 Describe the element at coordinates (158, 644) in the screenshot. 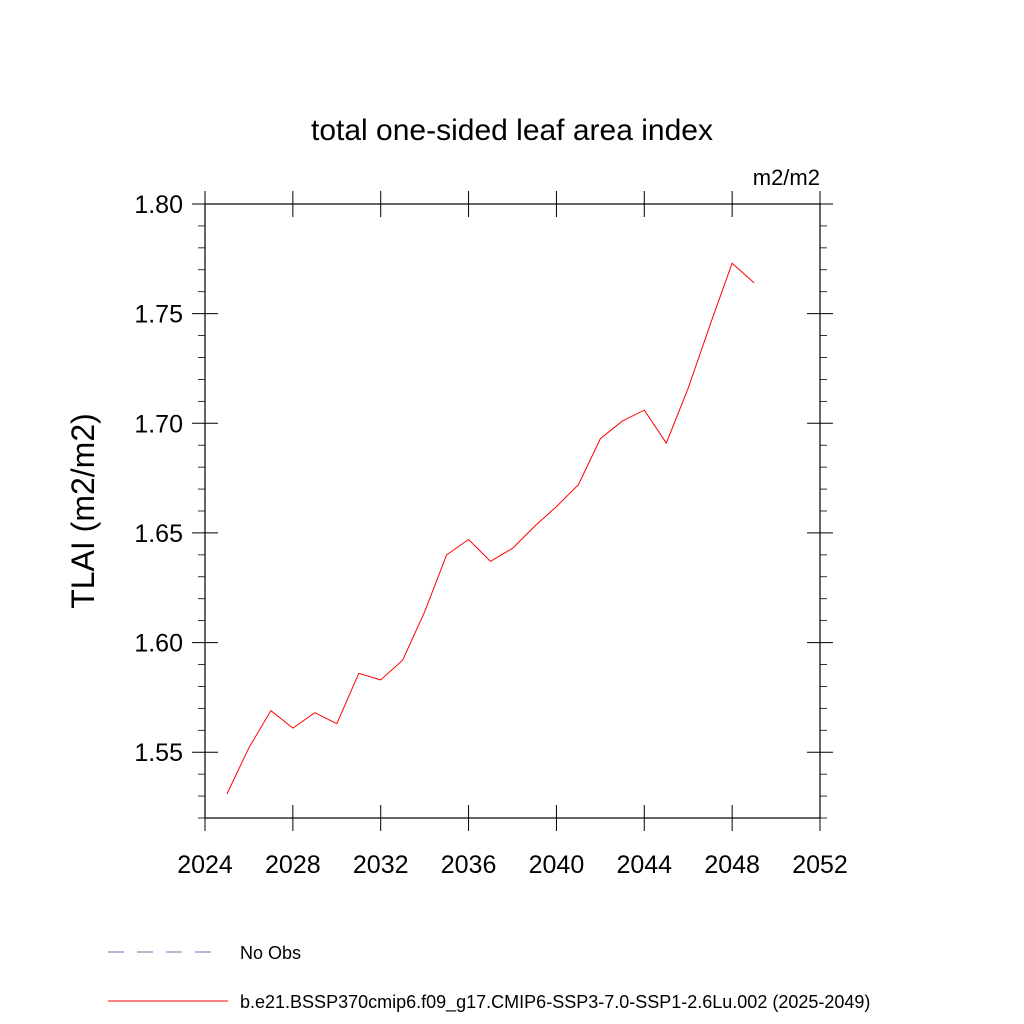

I see `y-tick-label: 1.60` at that location.